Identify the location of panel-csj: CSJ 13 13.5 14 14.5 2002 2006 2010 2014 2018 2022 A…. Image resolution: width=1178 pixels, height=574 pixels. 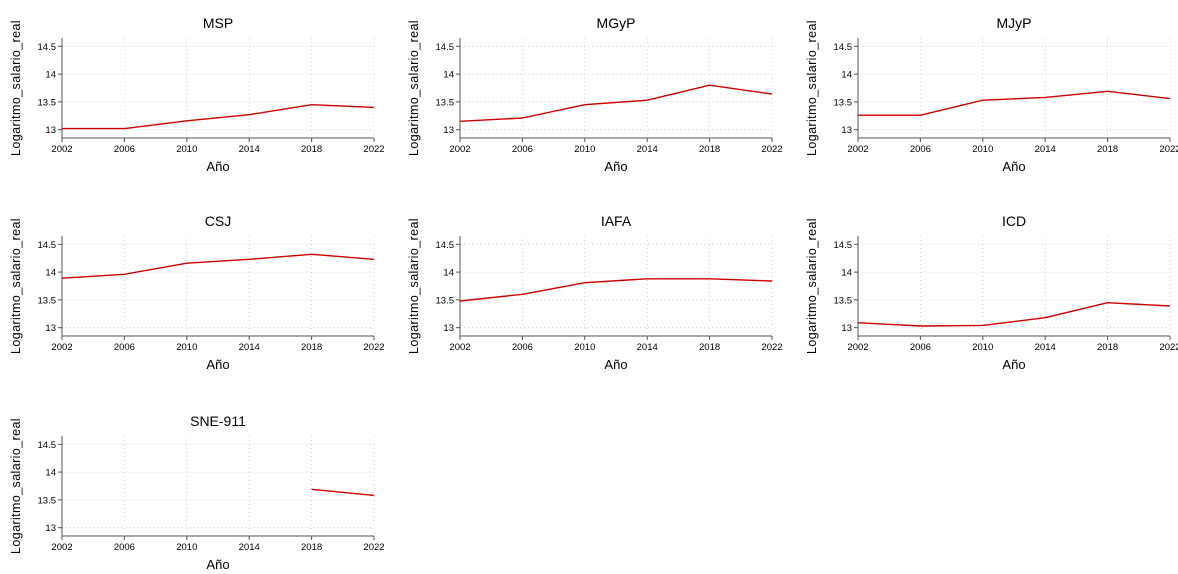
(197, 292).